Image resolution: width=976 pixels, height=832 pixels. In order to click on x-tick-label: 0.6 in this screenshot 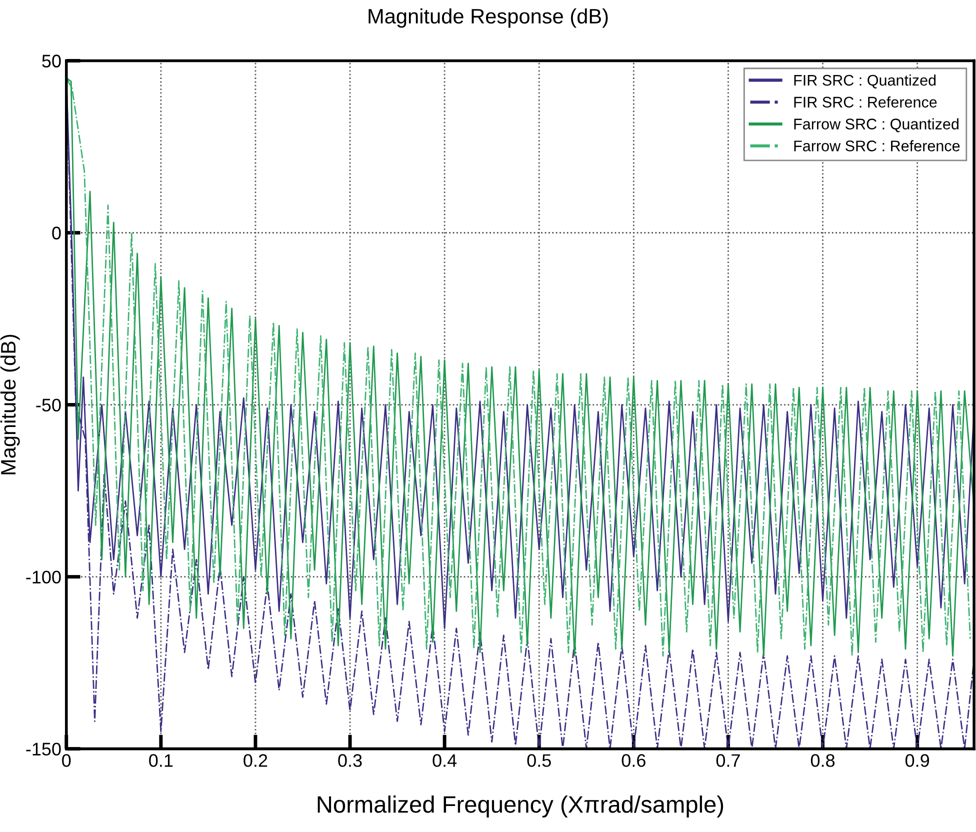, I will do `click(634, 760)`.